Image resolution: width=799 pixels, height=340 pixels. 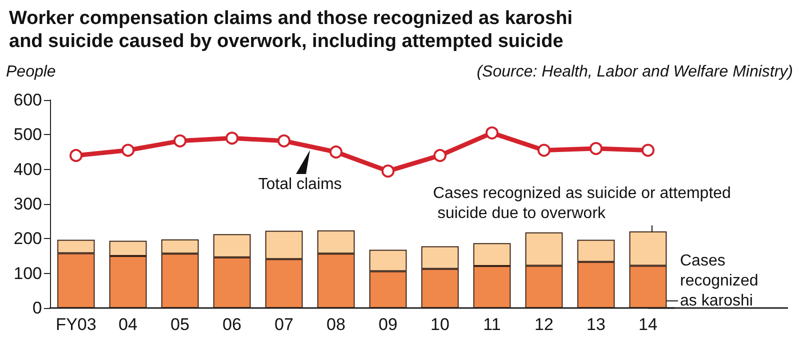 What do you see at coordinates (300, 184) in the screenshot?
I see `series-label: Total claims` at bounding box center [300, 184].